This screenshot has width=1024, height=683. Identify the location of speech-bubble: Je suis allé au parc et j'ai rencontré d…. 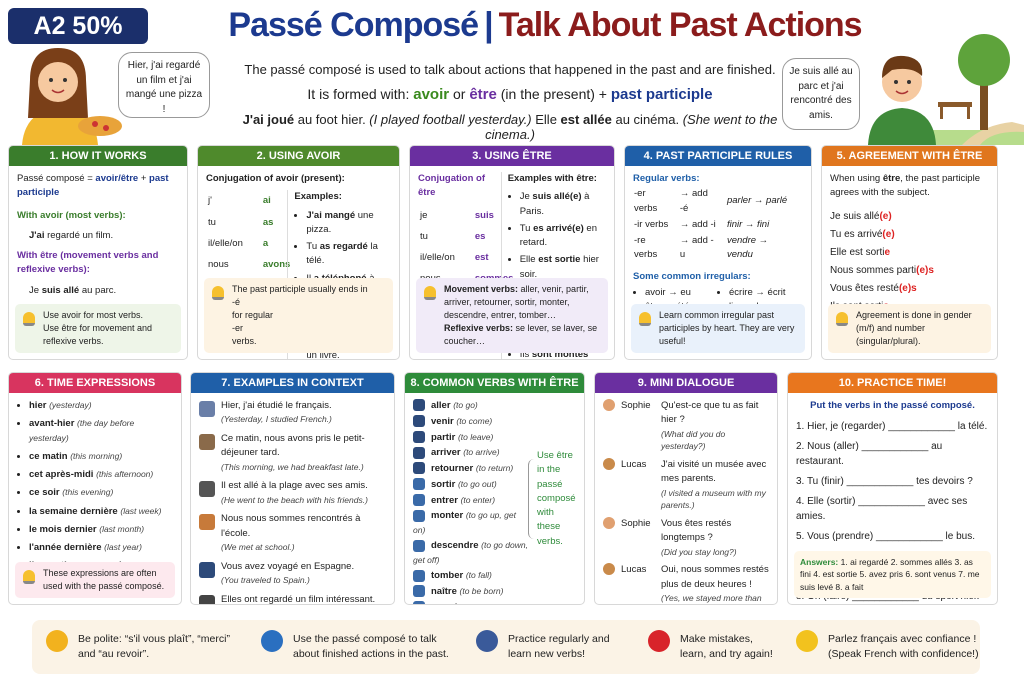
(821, 94).